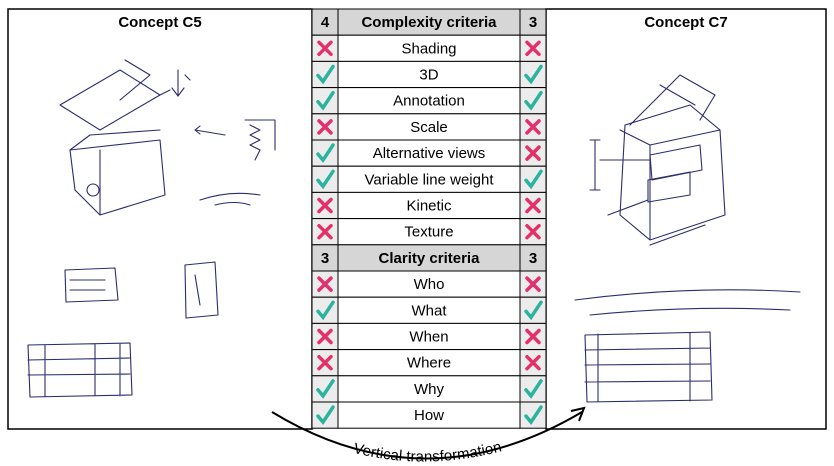 Image resolution: width=834 pixels, height=466 pixels. I want to click on right-title: Concept C7, so click(685, 22).